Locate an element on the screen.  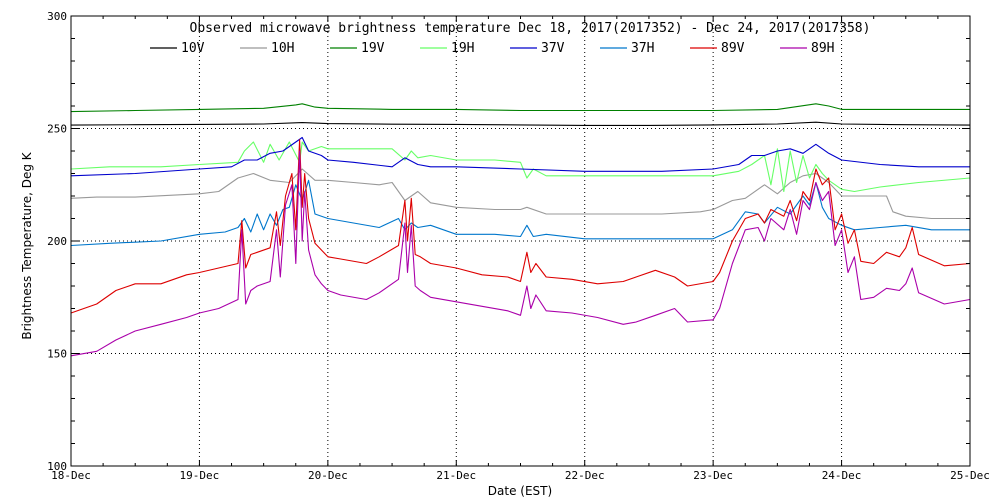
x-tick-label: 20-Dec is located at coordinates (328, 475).